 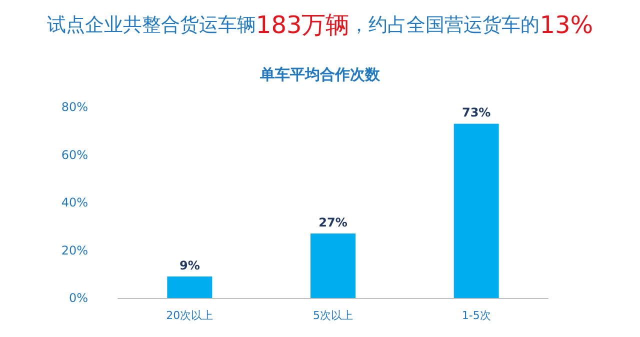 I want to click on y-tick-label: 0%, so click(x=78, y=298).